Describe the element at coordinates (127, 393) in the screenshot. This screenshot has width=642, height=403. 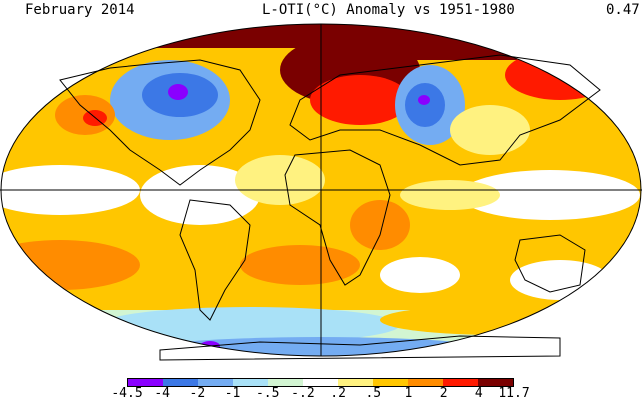
I see `legend-tick-label: -4.5` at that location.